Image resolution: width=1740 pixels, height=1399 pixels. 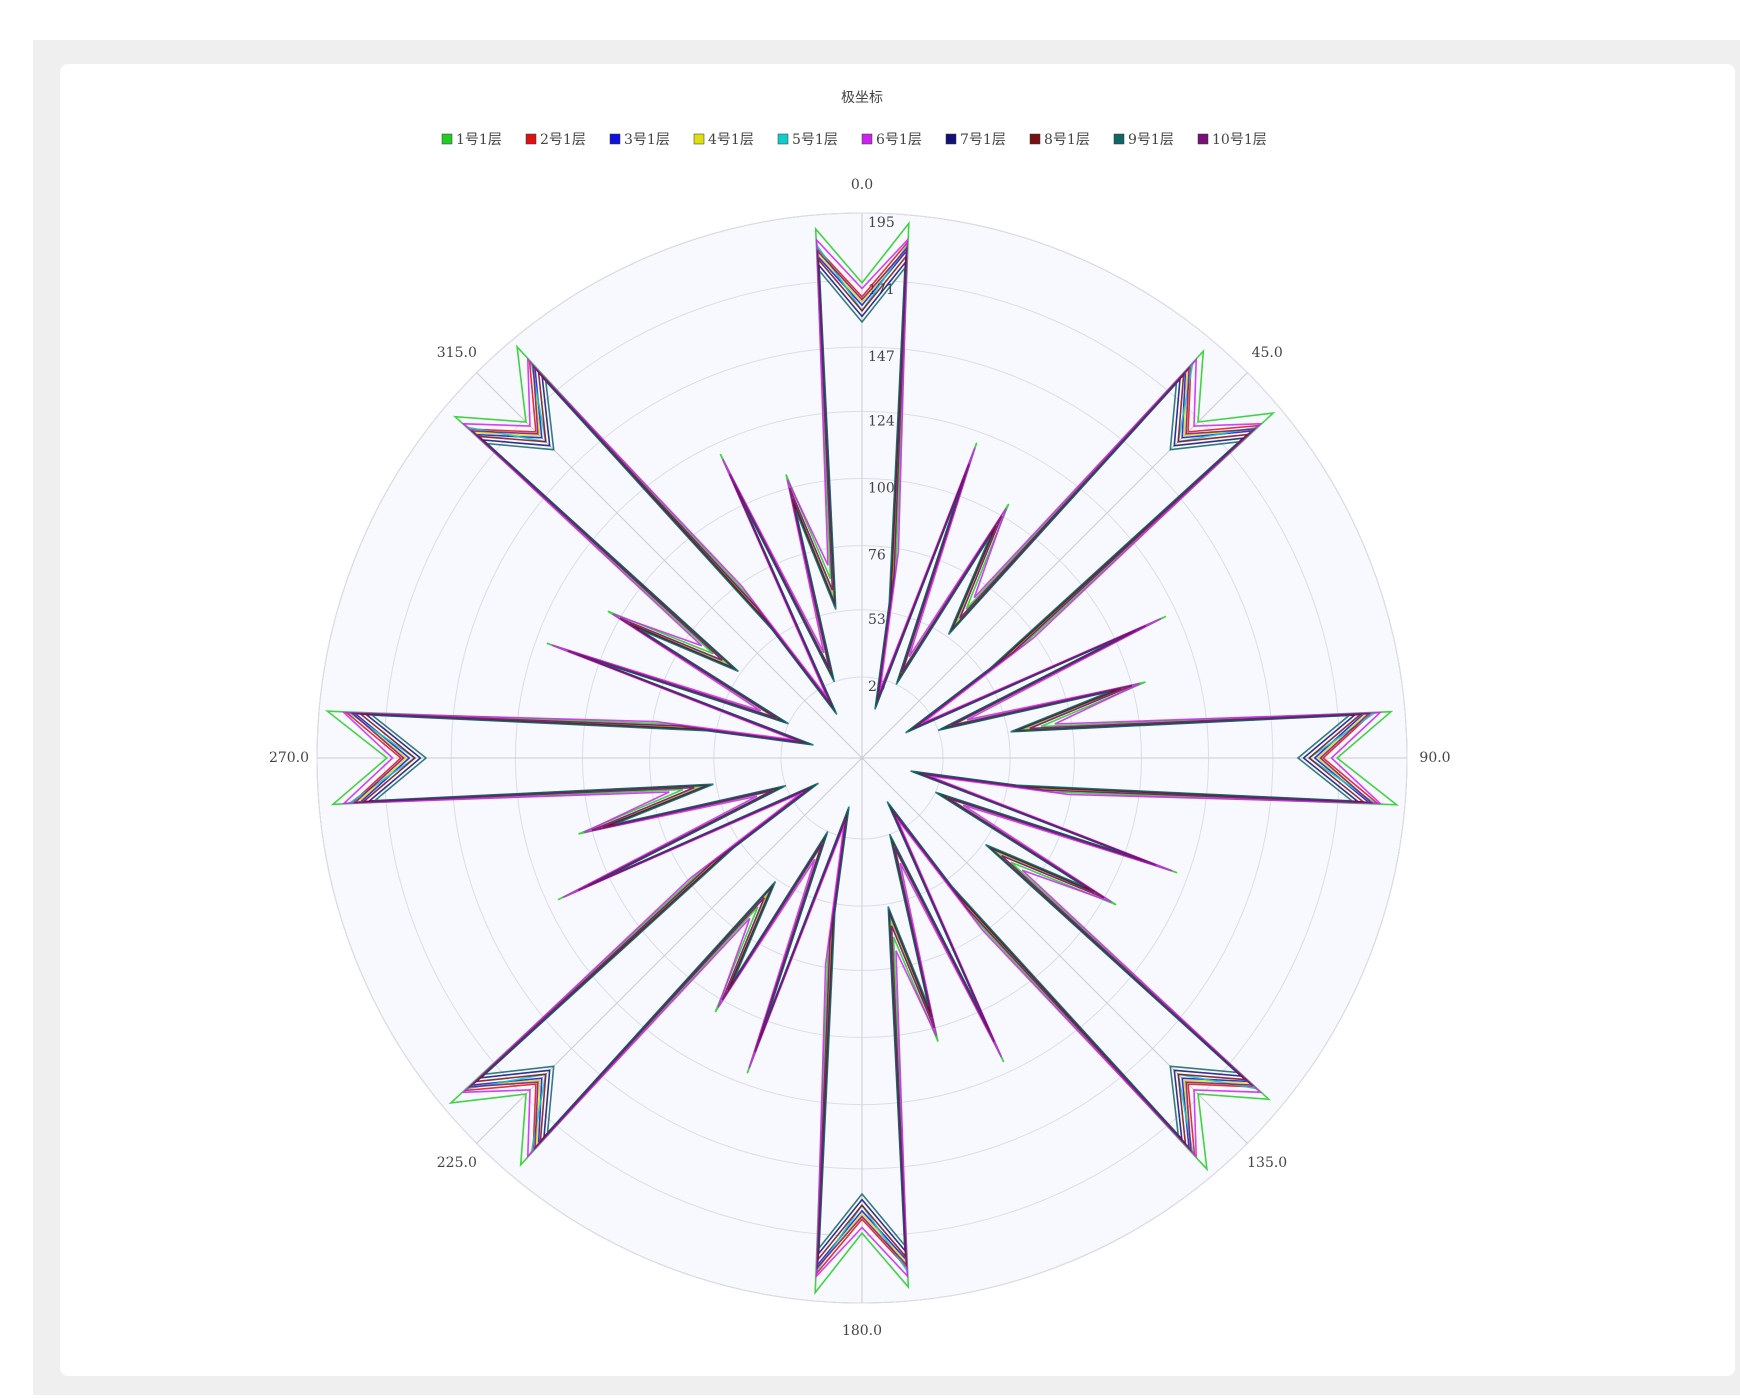 I want to click on angle-tick-label: 0.0, so click(x=862, y=185).